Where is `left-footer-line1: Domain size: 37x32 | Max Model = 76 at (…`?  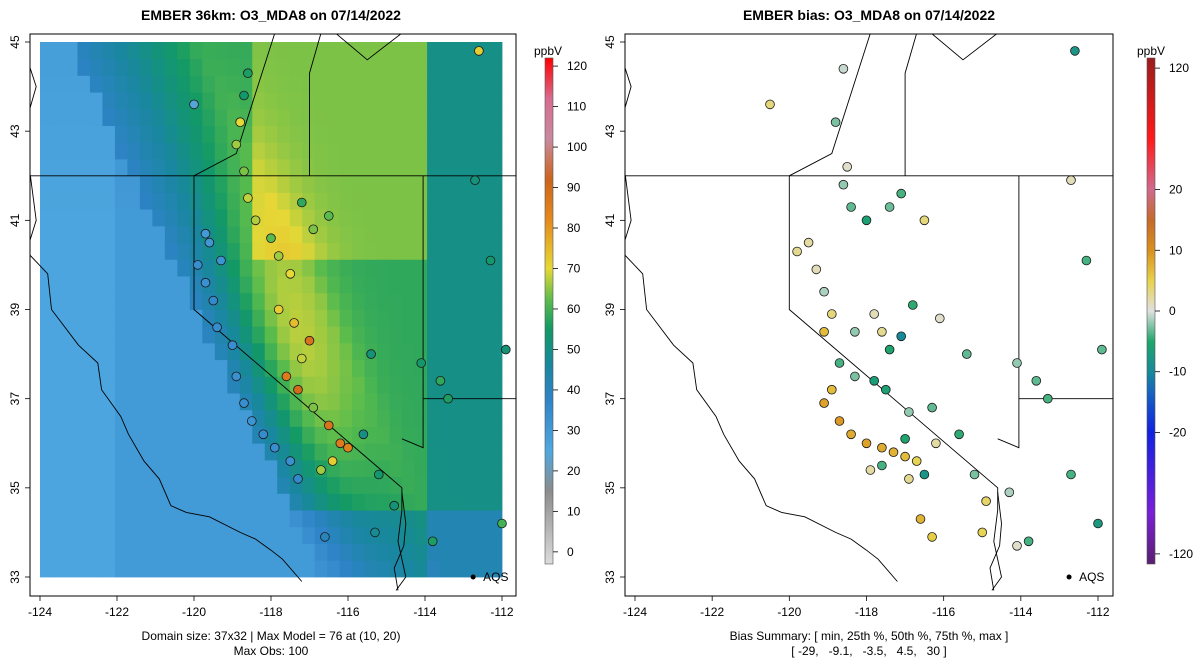
left-footer-line1: Domain size: 37x32 | Max Model = 76 at (… is located at coordinates (271, 636).